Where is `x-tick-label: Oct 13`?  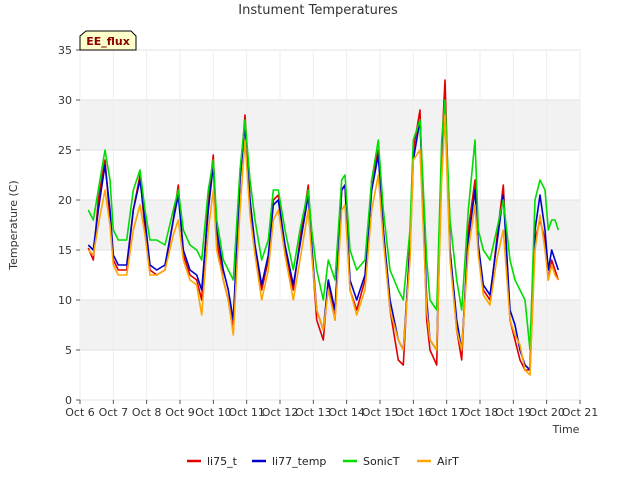 x-tick-label: Oct 13 is located at coordinates (313, 412).